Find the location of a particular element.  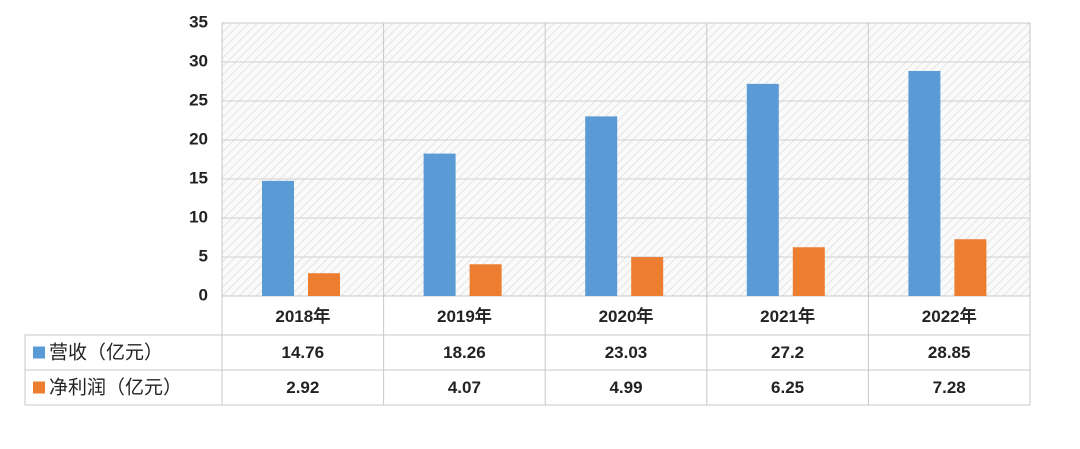

table-value: 4.99 is located at coordinates (625, 387).